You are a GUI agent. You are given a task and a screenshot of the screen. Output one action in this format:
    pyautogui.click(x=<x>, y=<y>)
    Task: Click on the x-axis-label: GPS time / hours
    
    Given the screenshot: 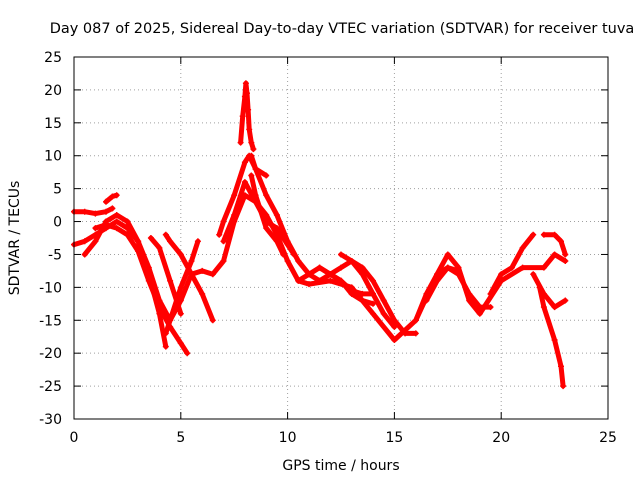 What is the action you would take?
    pyautogui.click(x=340, y=466)
    